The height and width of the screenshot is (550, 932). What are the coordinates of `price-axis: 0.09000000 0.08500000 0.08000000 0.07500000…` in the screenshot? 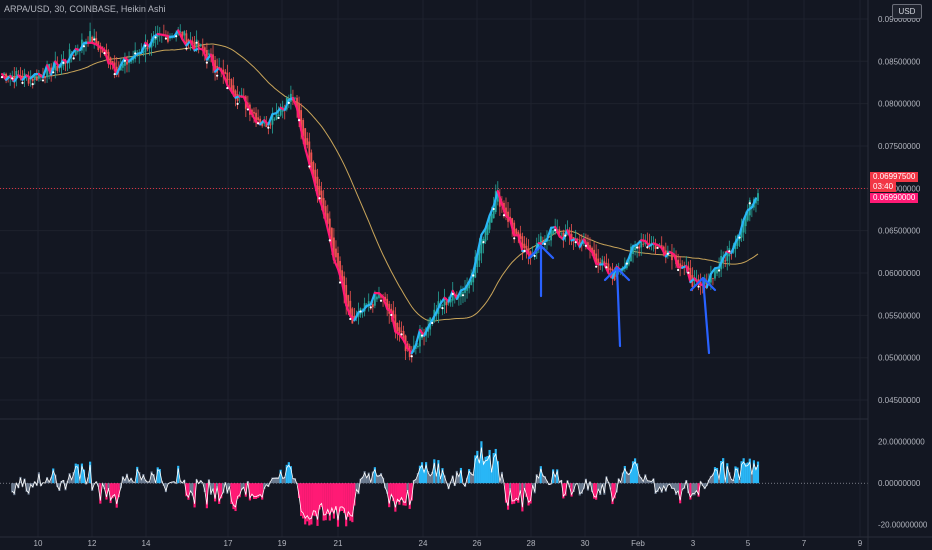 It's located at (899, 210).